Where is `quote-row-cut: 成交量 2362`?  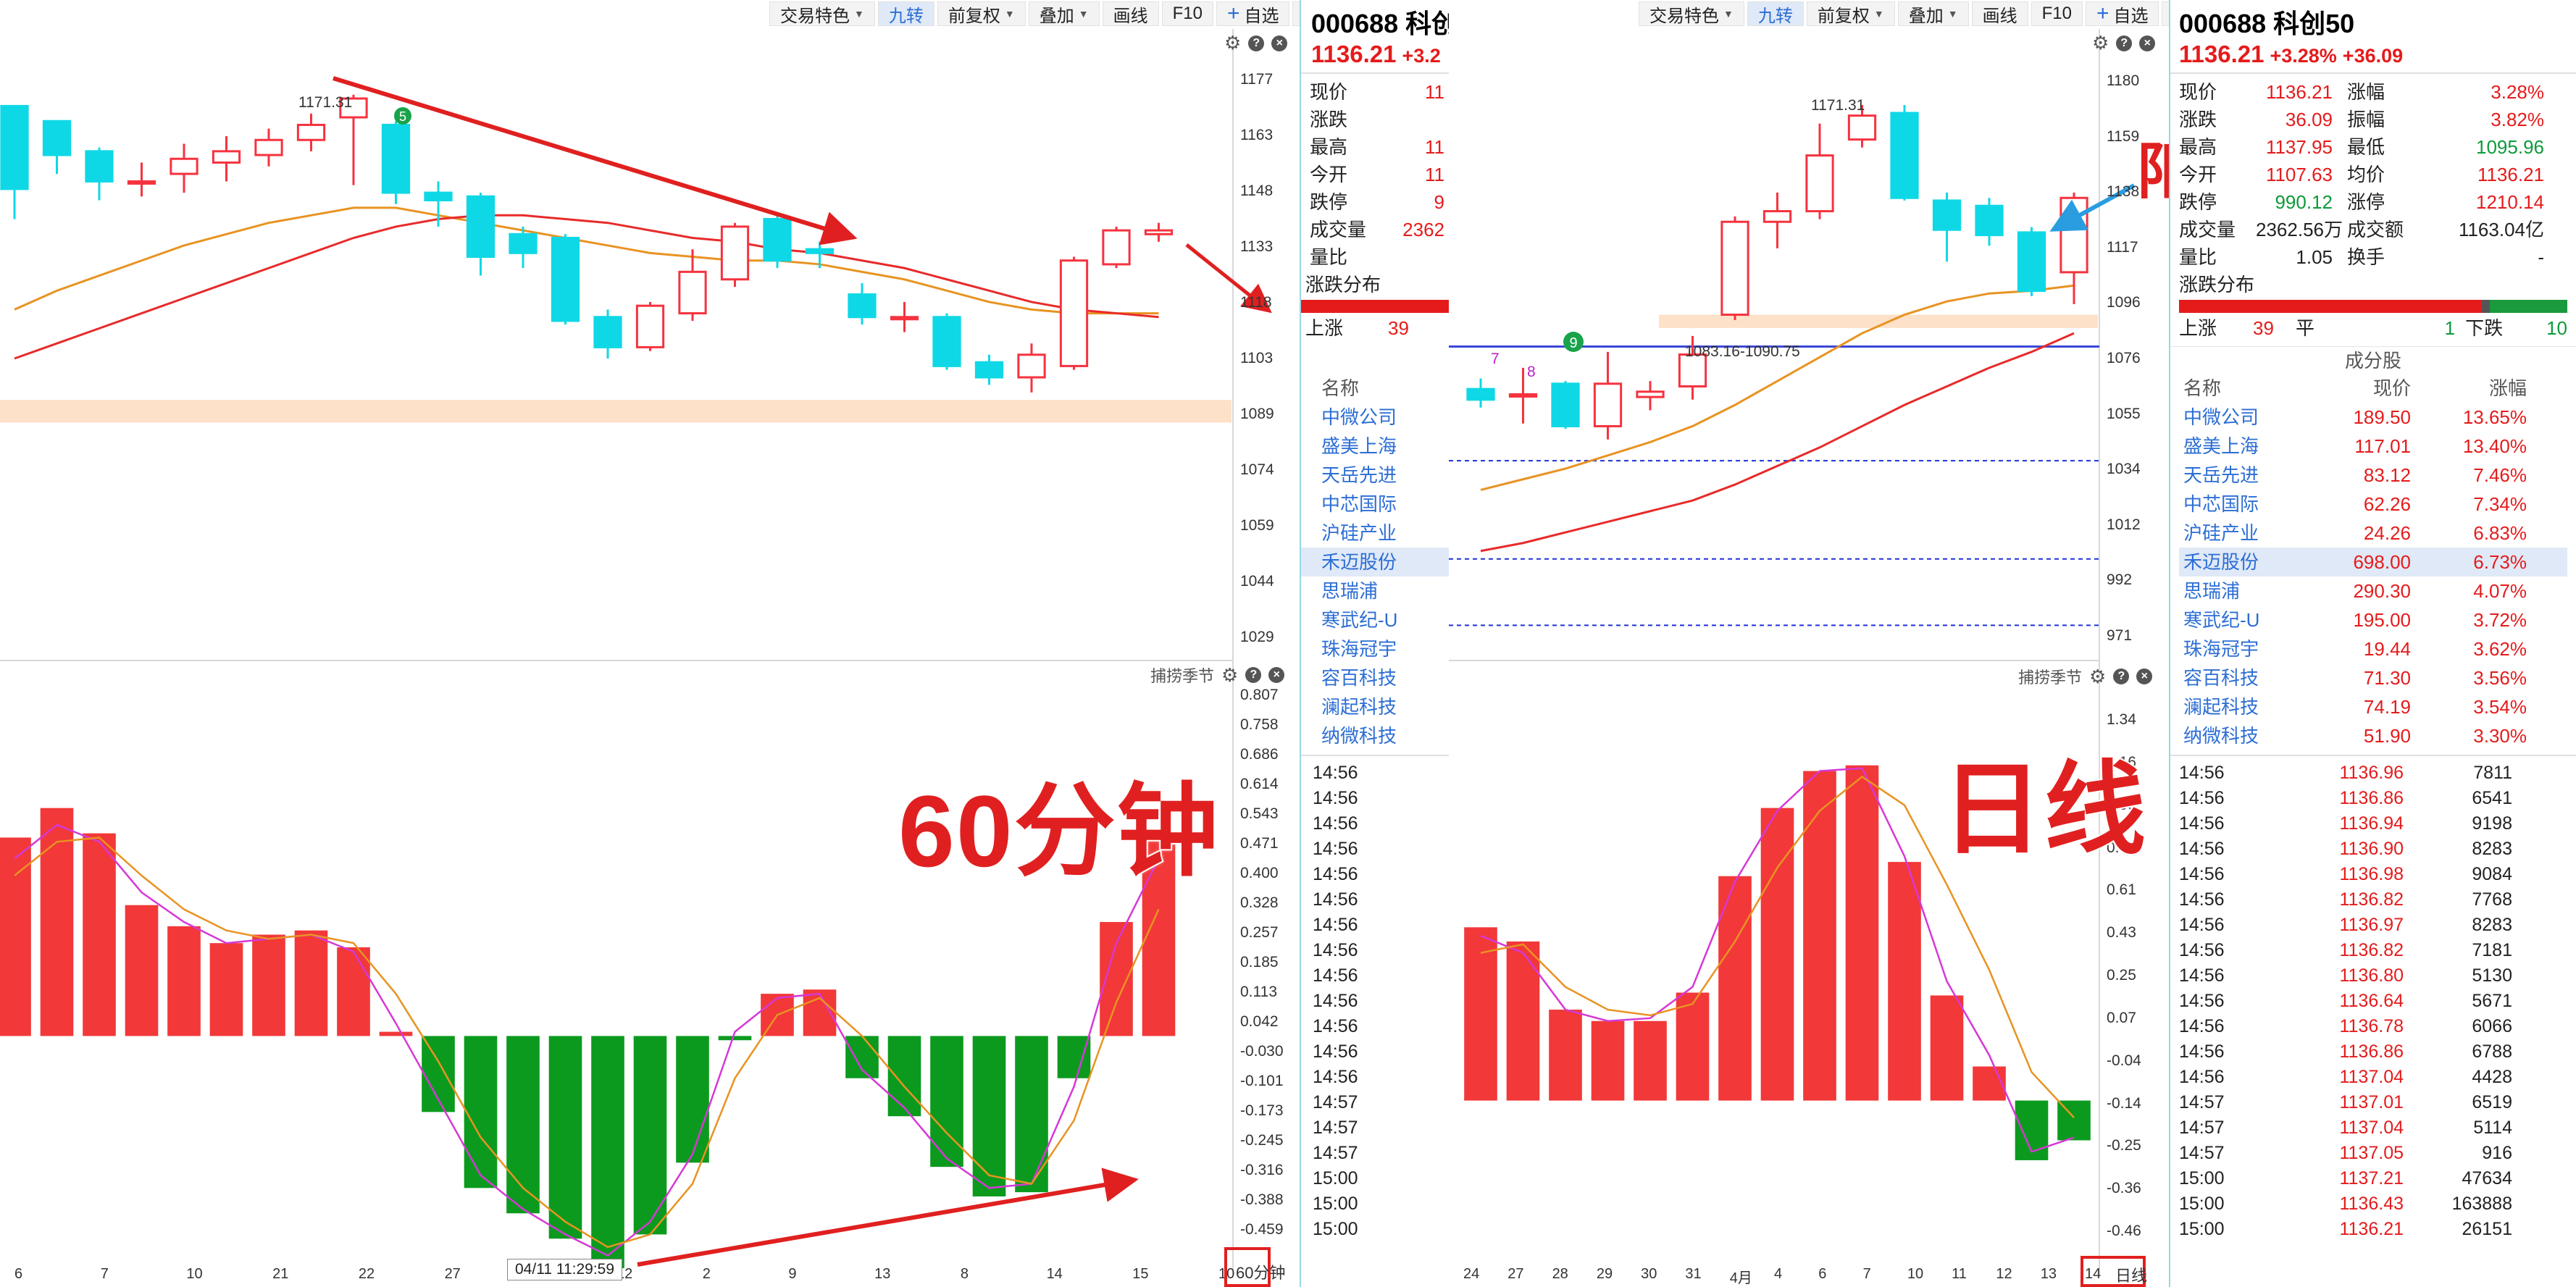
quote-row-cut: 成交量 2362 is located at coordinates (1379, 229).